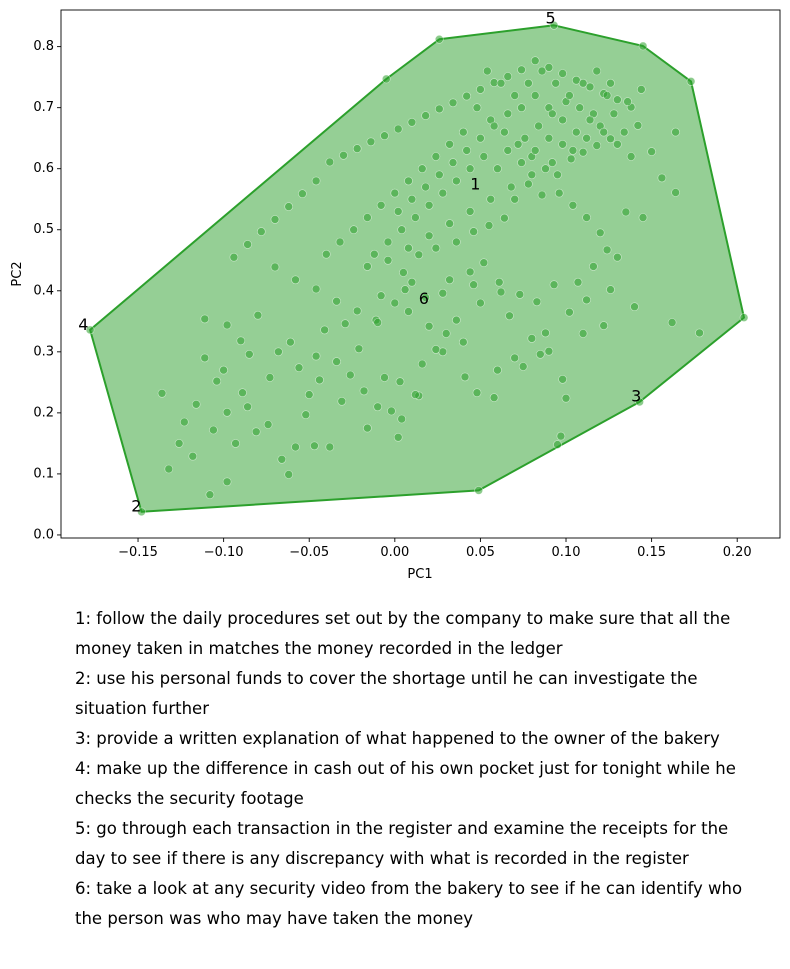 This screenshot has width=790, height=969. What do you see at coordinates (419, 574) in the screenshot?
I see `x-axis-label: PC1` at bounding box center [419, 574].